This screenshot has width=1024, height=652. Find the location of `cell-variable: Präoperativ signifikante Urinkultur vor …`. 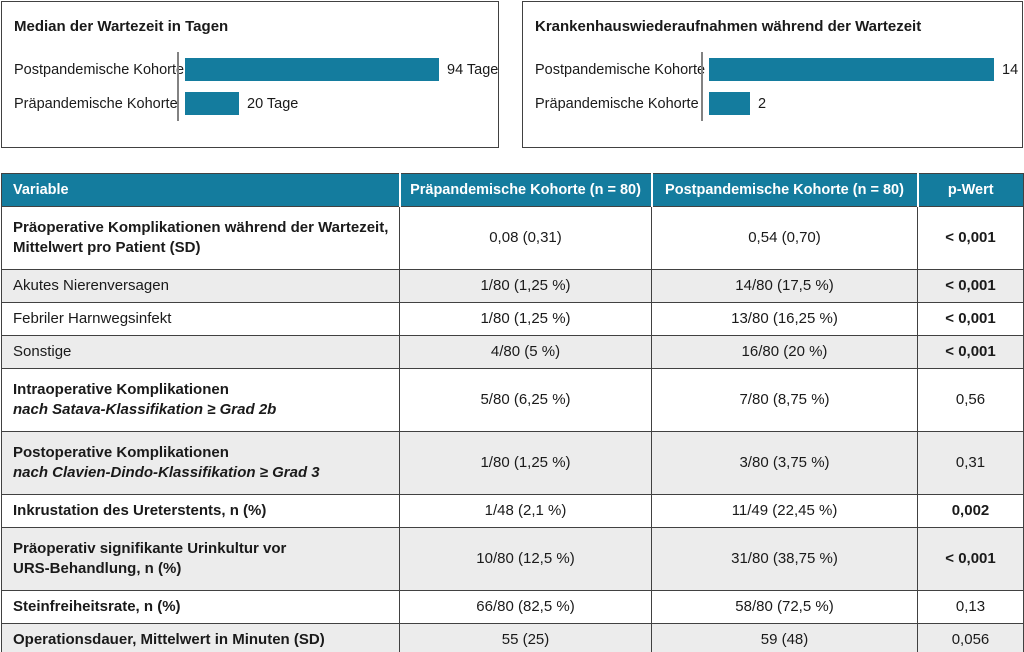

cell-variable: Präoperativ signifikante Urinkultur vor … is located at coordinates (200, 559).